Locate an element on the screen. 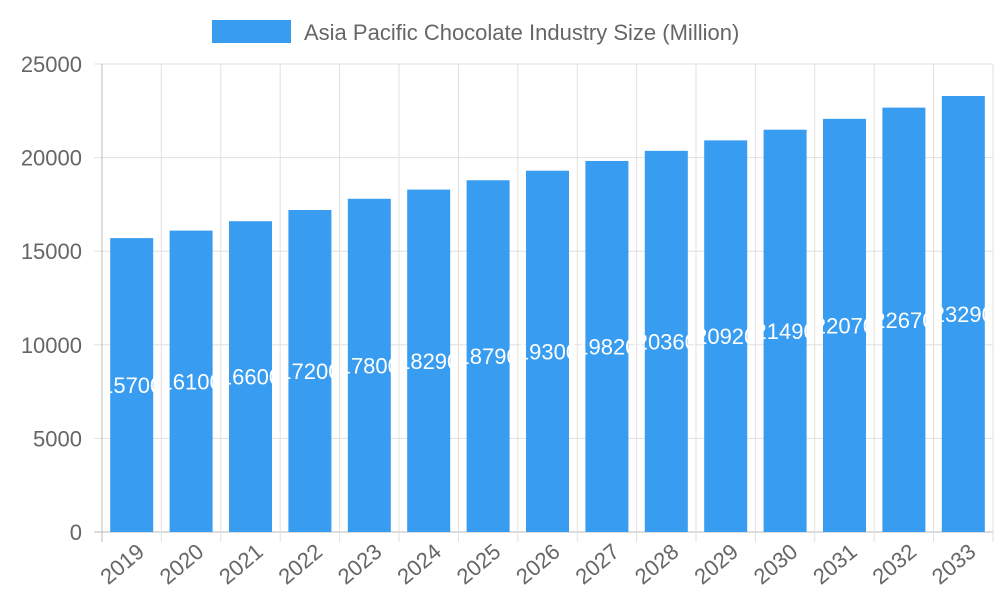 The height and width of the screenshot is (605, 1000). bar-data-label: 19820 is located at coordinates (606, 346).